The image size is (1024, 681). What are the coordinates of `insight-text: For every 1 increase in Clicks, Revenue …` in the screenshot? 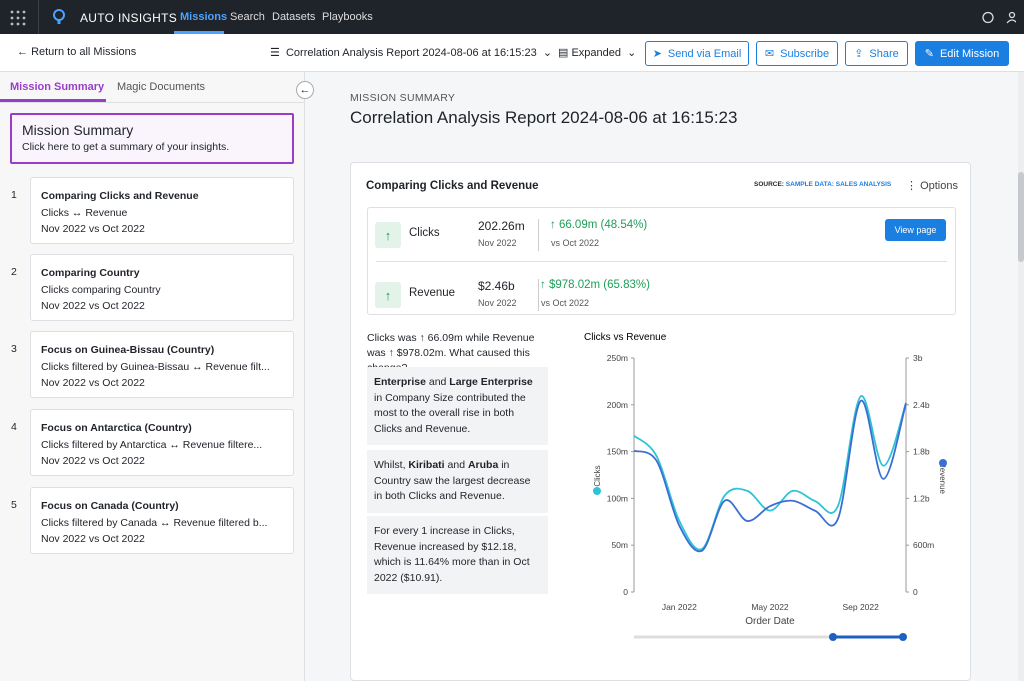 It's located at (452, 554).